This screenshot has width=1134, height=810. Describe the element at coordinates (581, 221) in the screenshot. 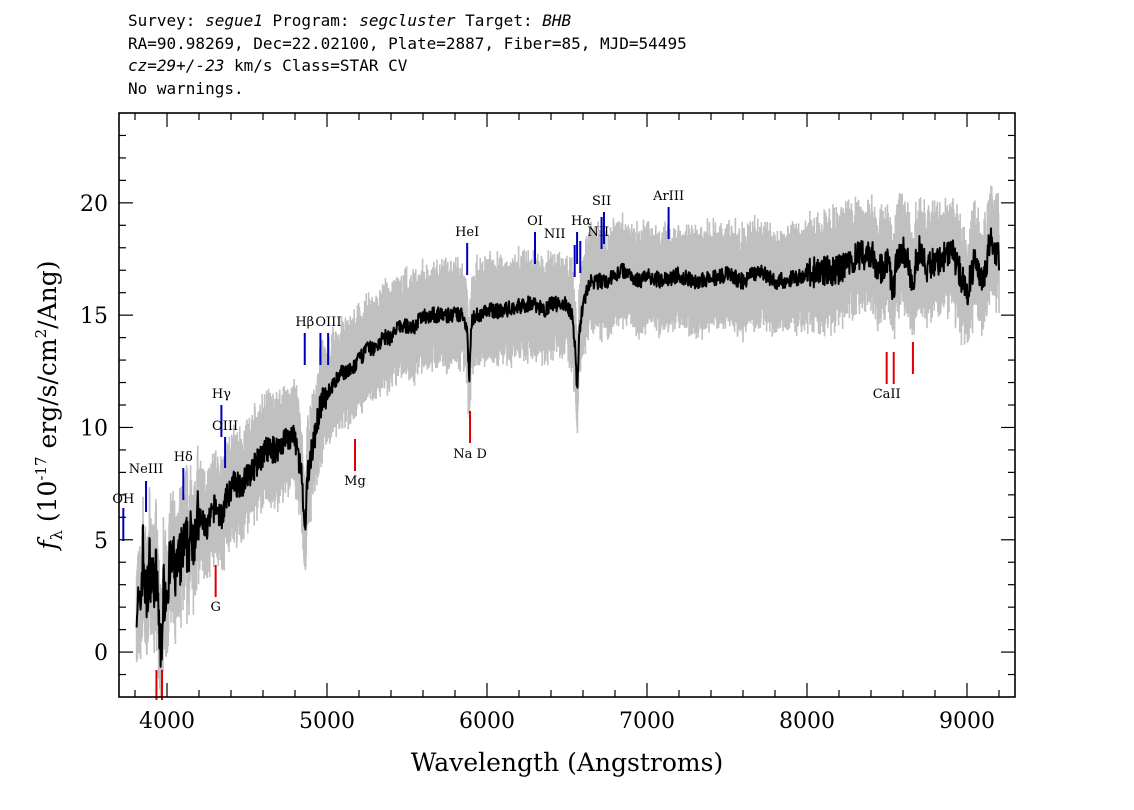

I see `line-label: Hα` at that location.